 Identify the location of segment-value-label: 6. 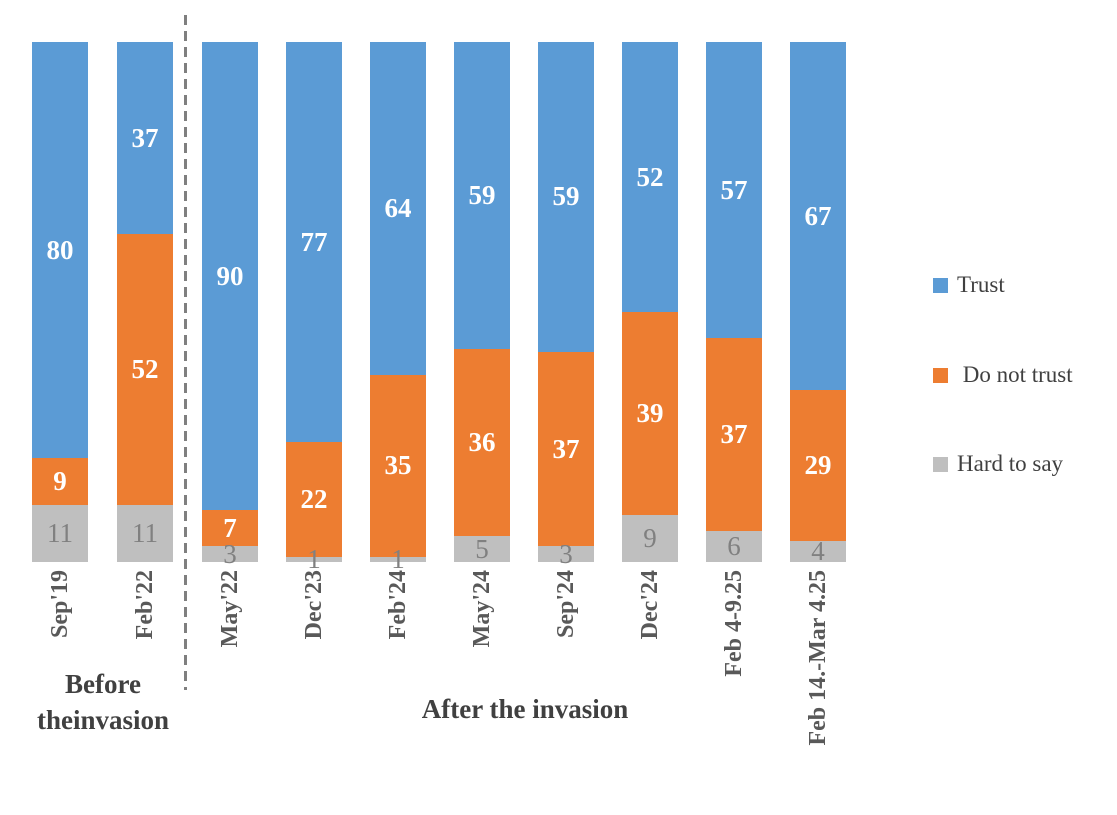
(734, 545).